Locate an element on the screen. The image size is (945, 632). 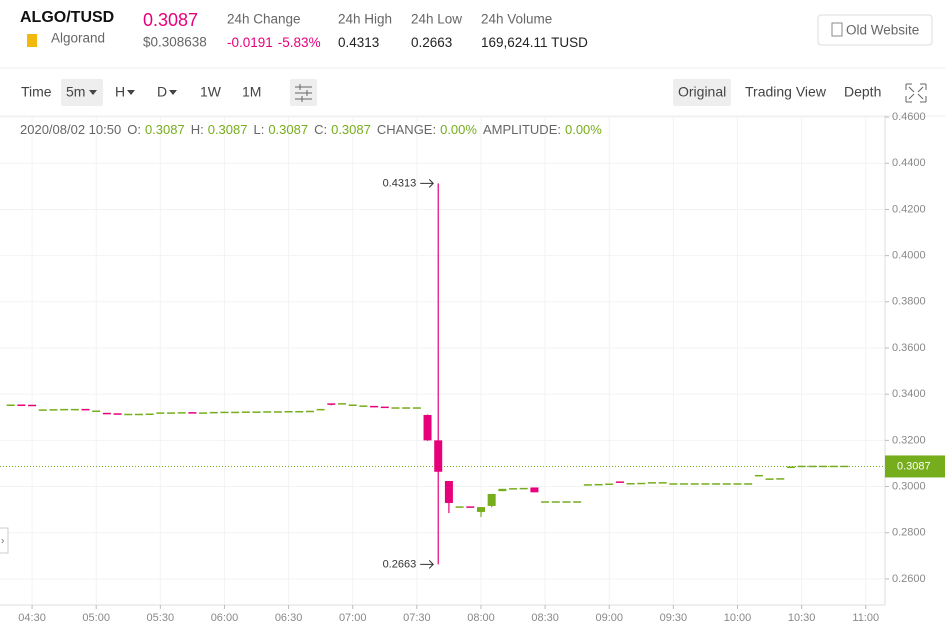
y-tick-label: 0.4400 is located at coordinates (909, 163).